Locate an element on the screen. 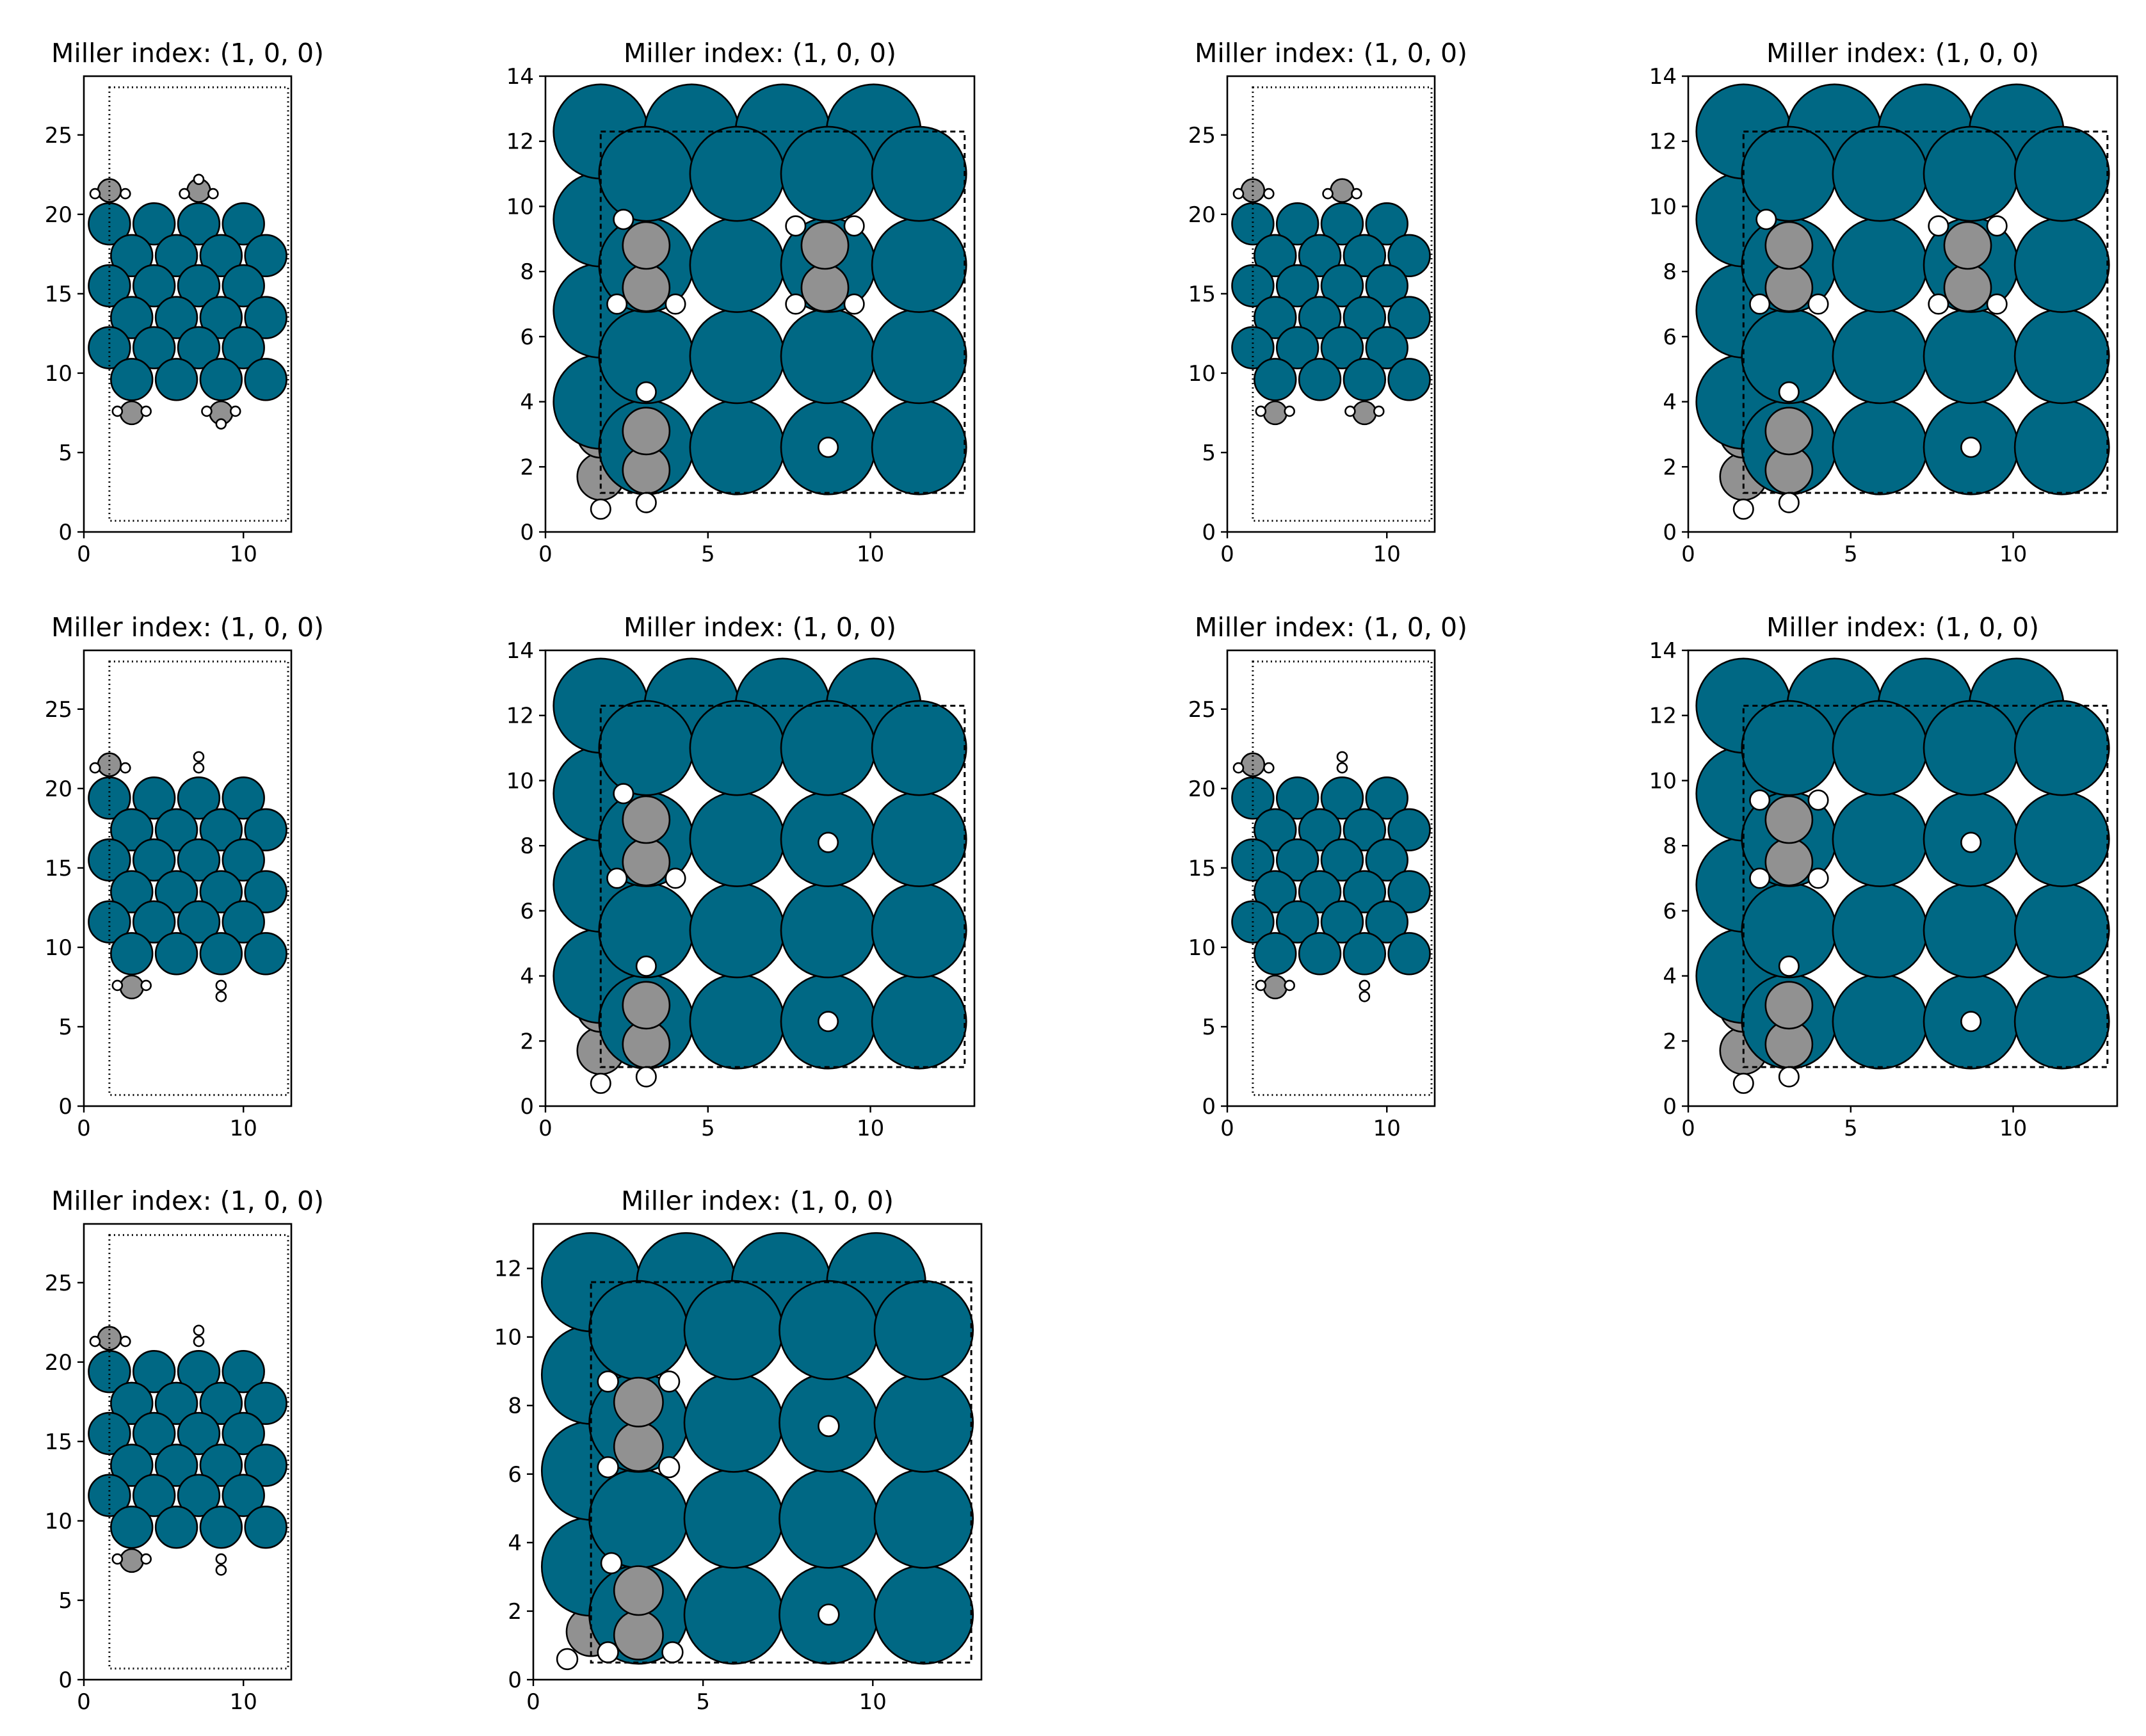 The image size is (2146, 1736). y-tick-label: 12 is located at coordinates (520, 142).